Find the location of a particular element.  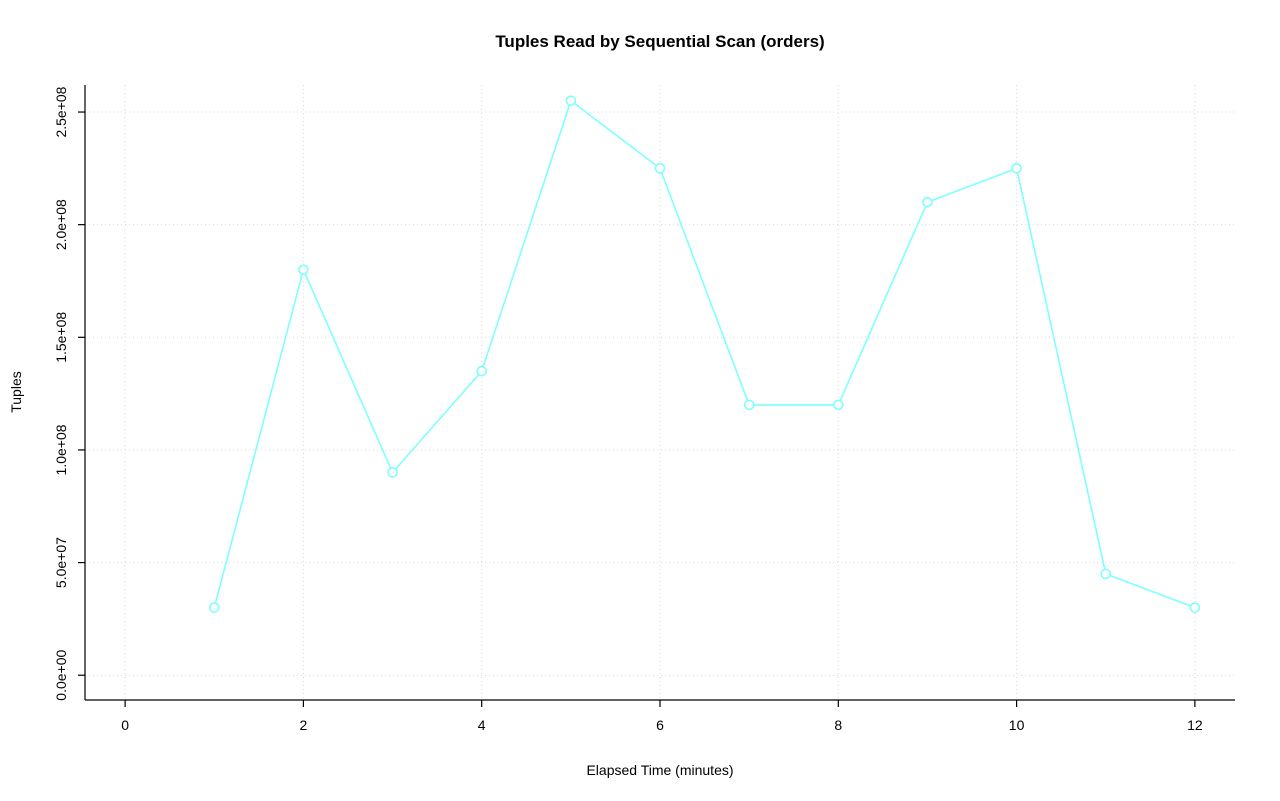

svg-text: 2 is located at coordinates (304, 725).